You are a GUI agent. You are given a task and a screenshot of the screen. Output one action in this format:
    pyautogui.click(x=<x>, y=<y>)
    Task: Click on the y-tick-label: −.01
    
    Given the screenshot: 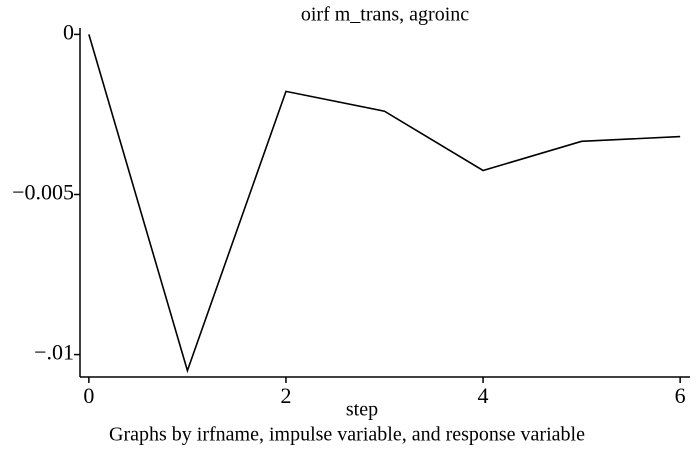 What is the action you would take?
    pyautogui.click(x=54, y=352)
    